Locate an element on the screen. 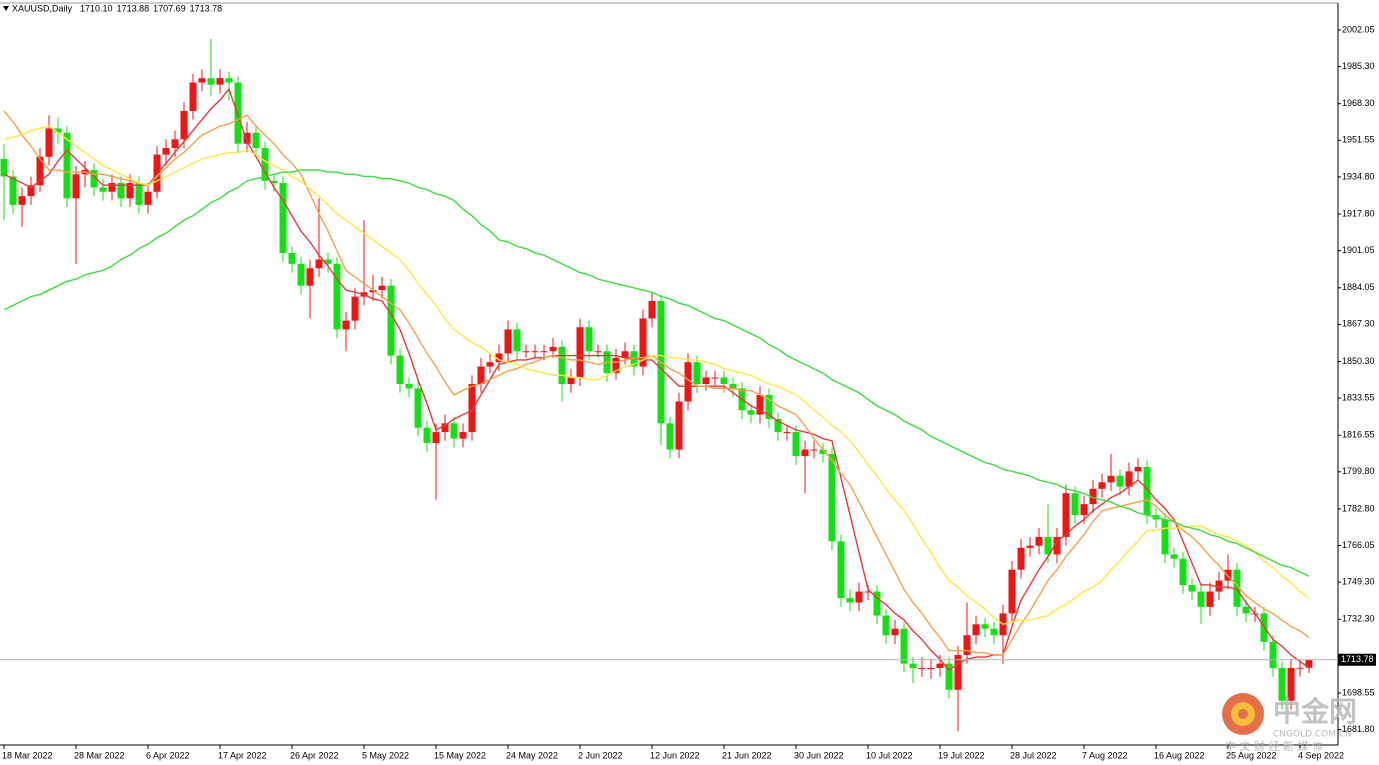 The height and width of the screenshot is (765, 1379). x-tick-label: 24 May 2022 is located at coordinates (532, 755).